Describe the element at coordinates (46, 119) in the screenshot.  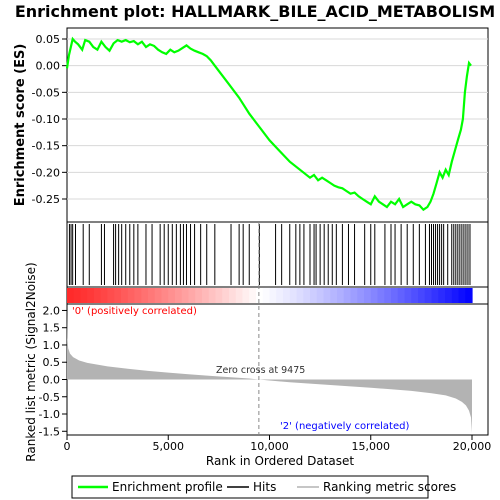
I see `es-y-tick-label: -0.10` at that location.